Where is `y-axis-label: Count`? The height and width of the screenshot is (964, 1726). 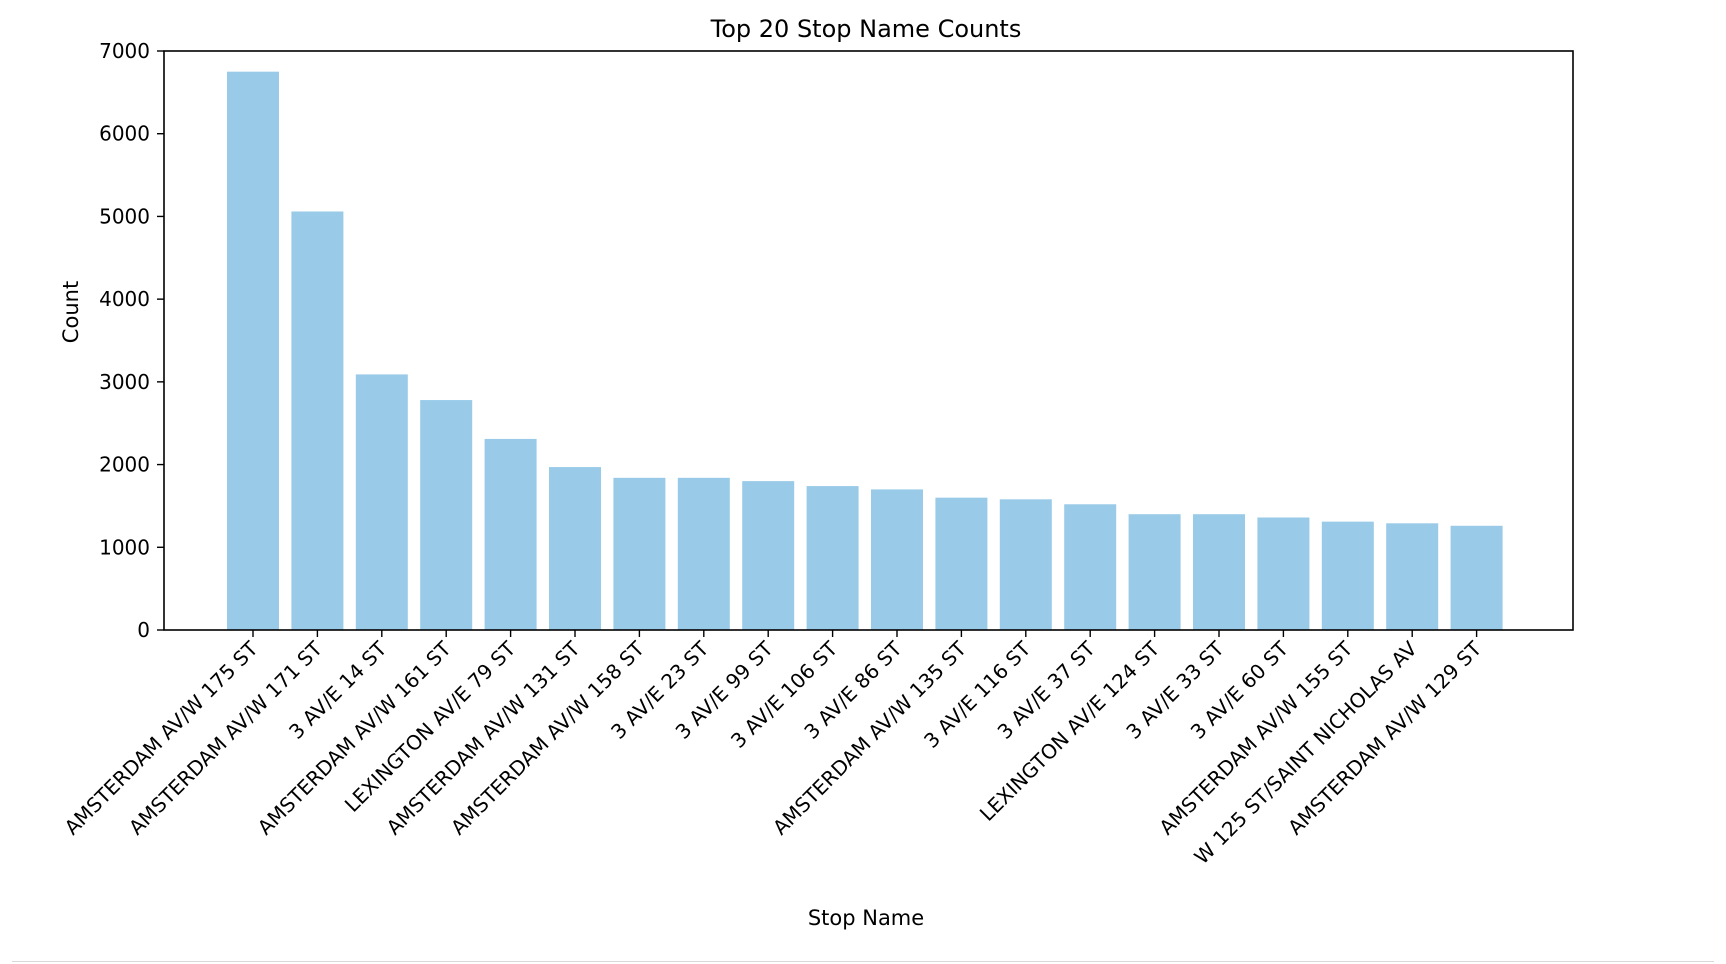 y-axis-label: Count is located at coordinates (71, 312).